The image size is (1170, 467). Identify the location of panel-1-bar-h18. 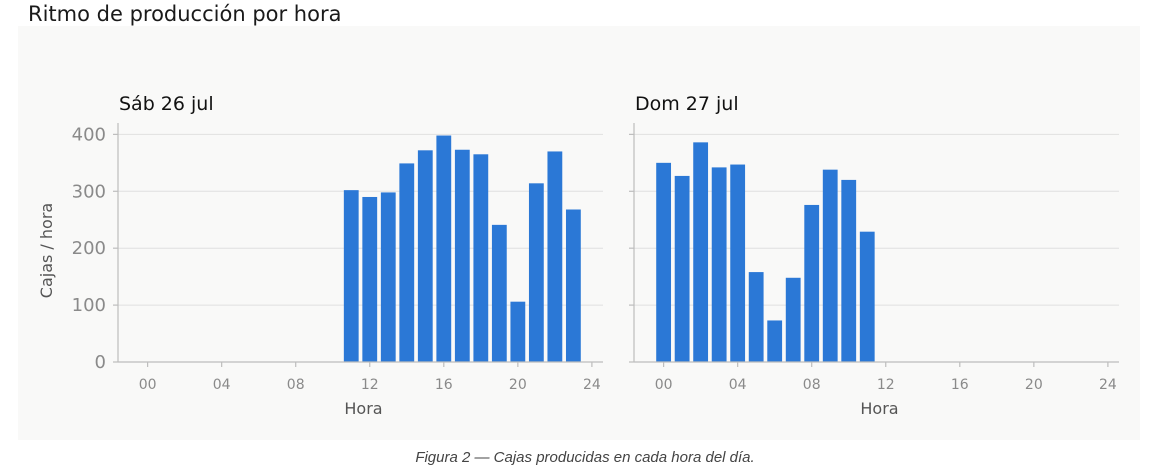
(481, 258).